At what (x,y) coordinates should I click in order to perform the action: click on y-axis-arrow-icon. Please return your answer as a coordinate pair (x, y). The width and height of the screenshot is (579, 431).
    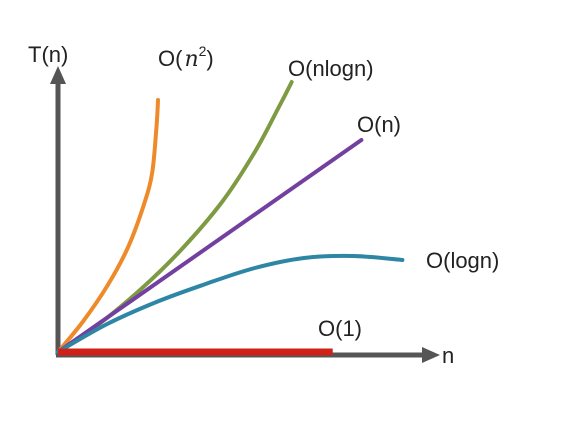
    Looking at the image, I should click on (58, 75).